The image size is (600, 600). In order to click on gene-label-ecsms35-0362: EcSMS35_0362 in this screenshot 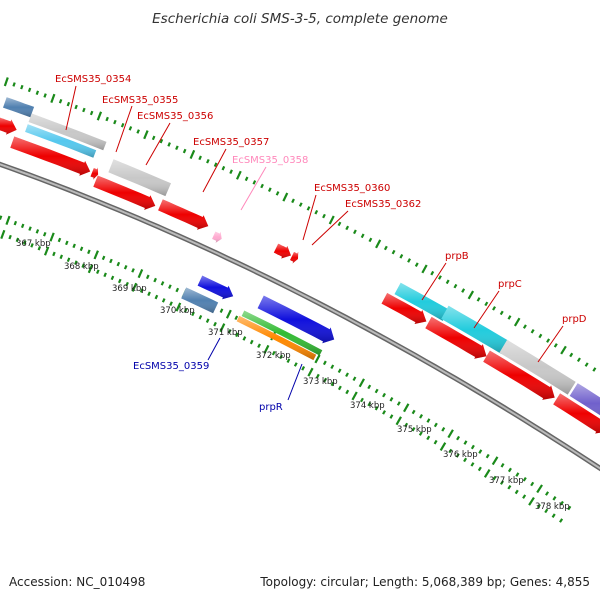, I will do `click(383, 204)`.